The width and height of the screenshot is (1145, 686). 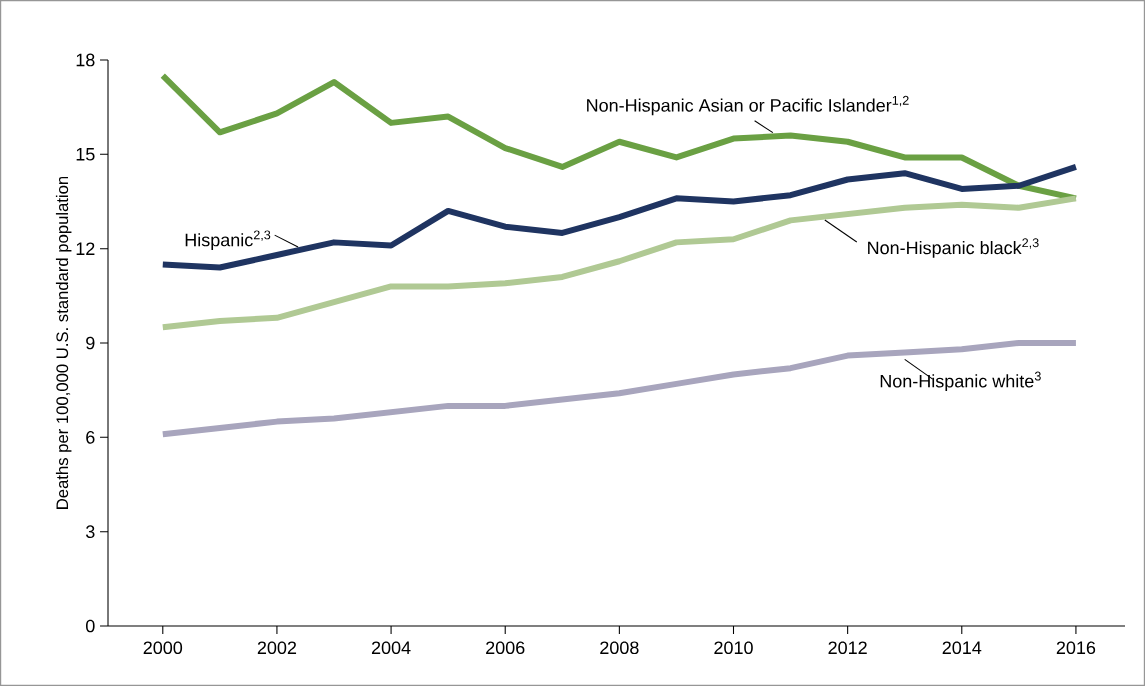 What do you see at coordinates (63, 342) in the screenshot?
I see `y-axis-title: Deaths per 100,000 U.S. standard population` at bounding box center [63, 342].